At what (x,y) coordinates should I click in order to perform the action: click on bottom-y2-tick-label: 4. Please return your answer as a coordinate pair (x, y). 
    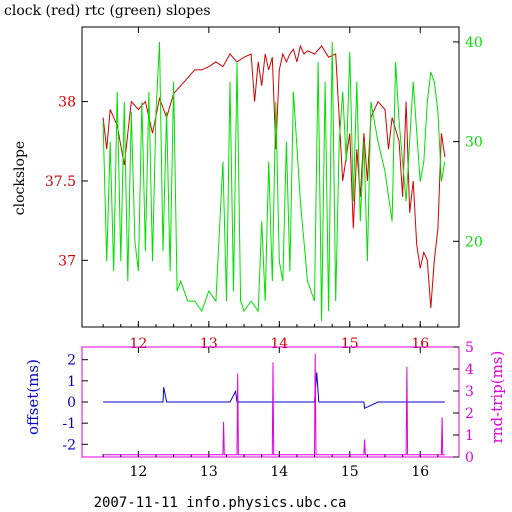
    Looking at the image, I should click on (469, 370).